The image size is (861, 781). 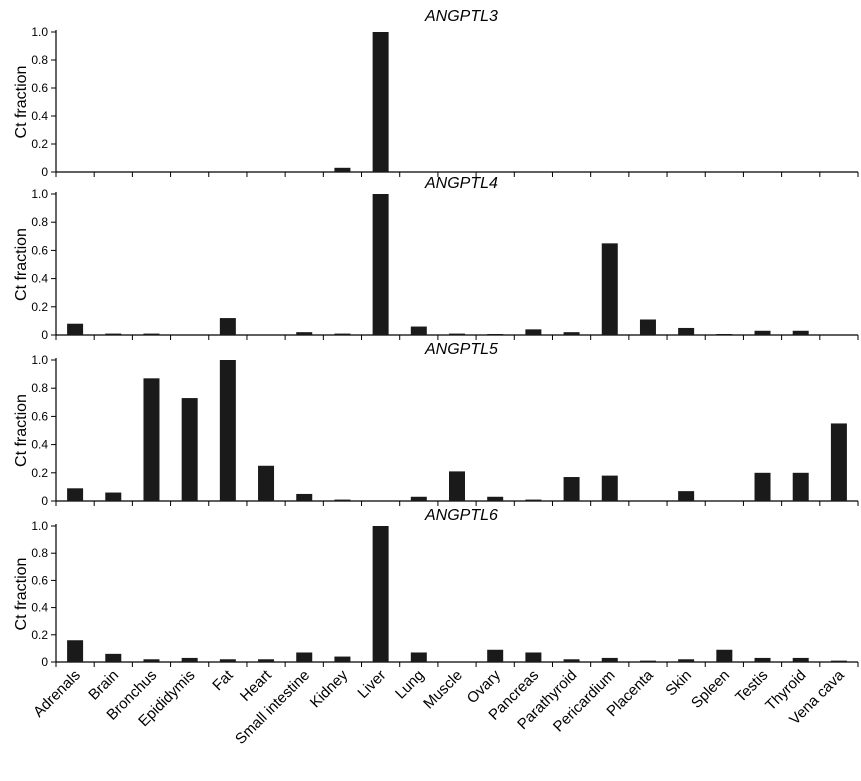 What do you see at coordinates (329, 688) in the screenshot?
I see `x-tick-label: Kidney` at bounding box center [329, 688].